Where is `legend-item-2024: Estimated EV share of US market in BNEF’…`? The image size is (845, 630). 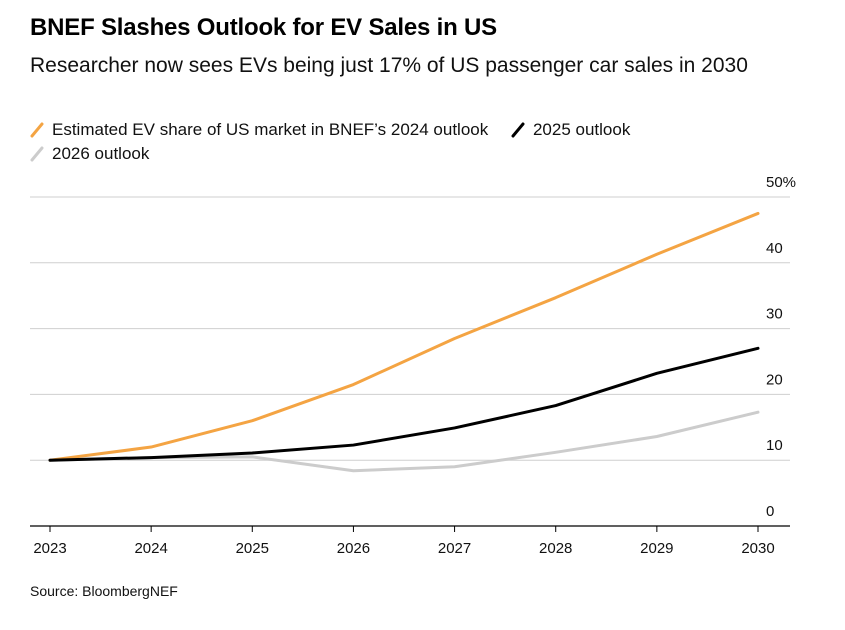
legend-item-2024: Estimated EV share of US market in BNEF’… is located at coordinates (259, 130).